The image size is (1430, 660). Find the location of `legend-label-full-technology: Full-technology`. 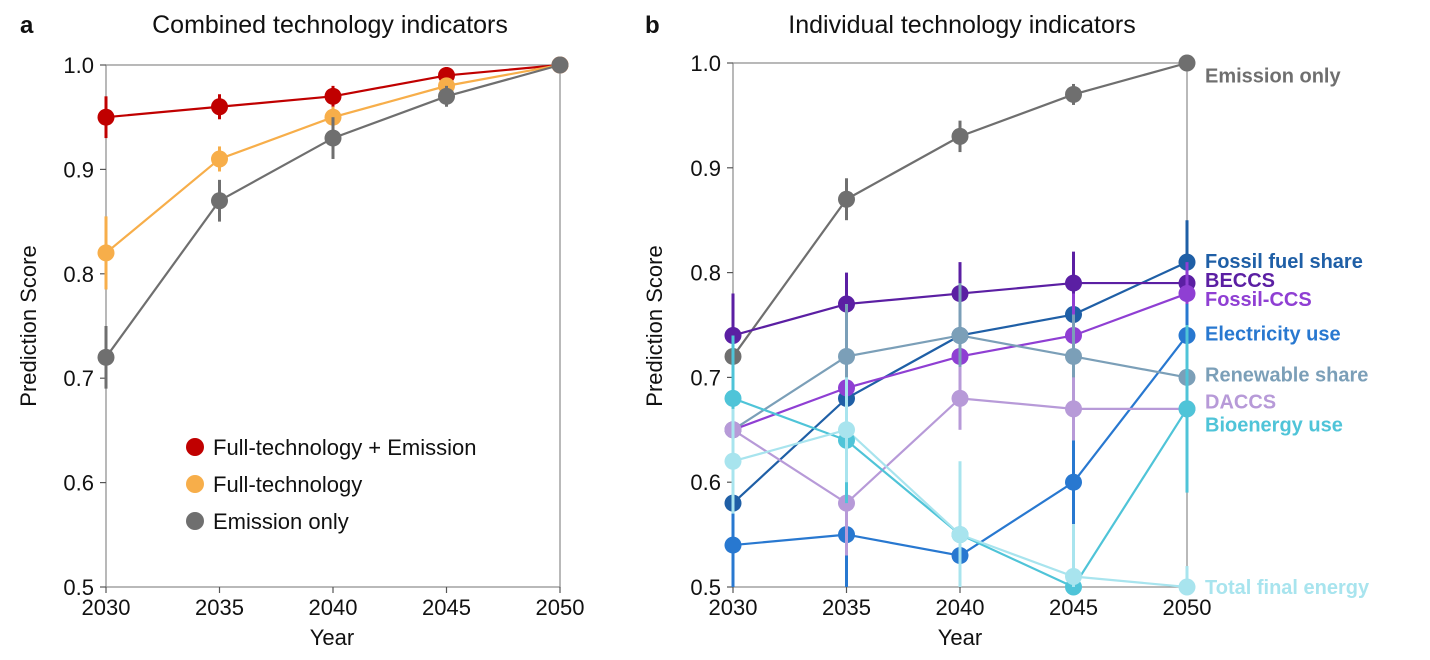

legend-label-full-technology: Full-technology is located at coordinates (287, 484).